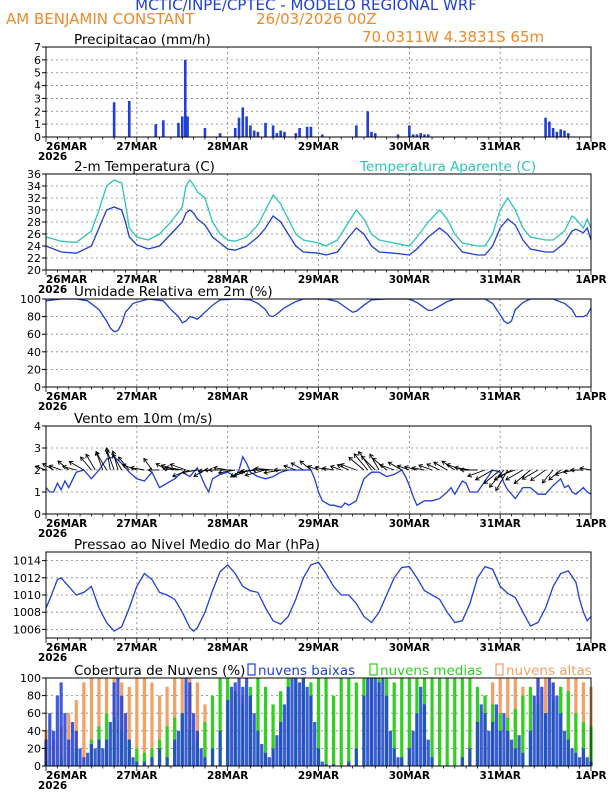 This screenshot has width=612, height=792. What do you see at coordinates (409, 648) in the screenshot?
I see `pressure-xtick-label: 30MAR` at bounding box center [409, 648].